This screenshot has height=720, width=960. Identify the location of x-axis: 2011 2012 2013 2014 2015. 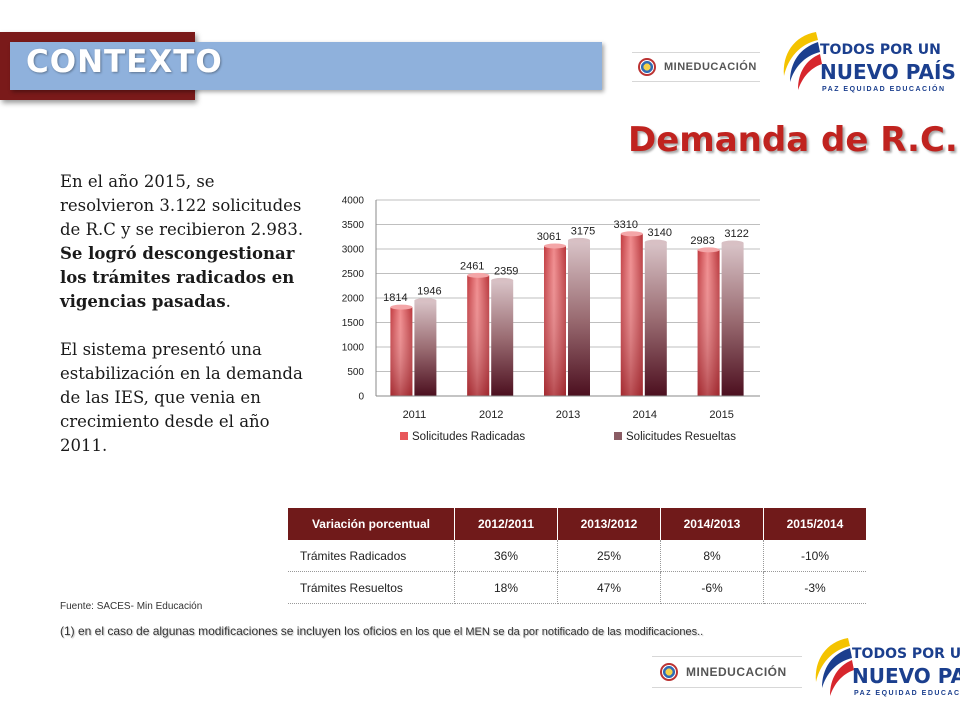
(568, 408).